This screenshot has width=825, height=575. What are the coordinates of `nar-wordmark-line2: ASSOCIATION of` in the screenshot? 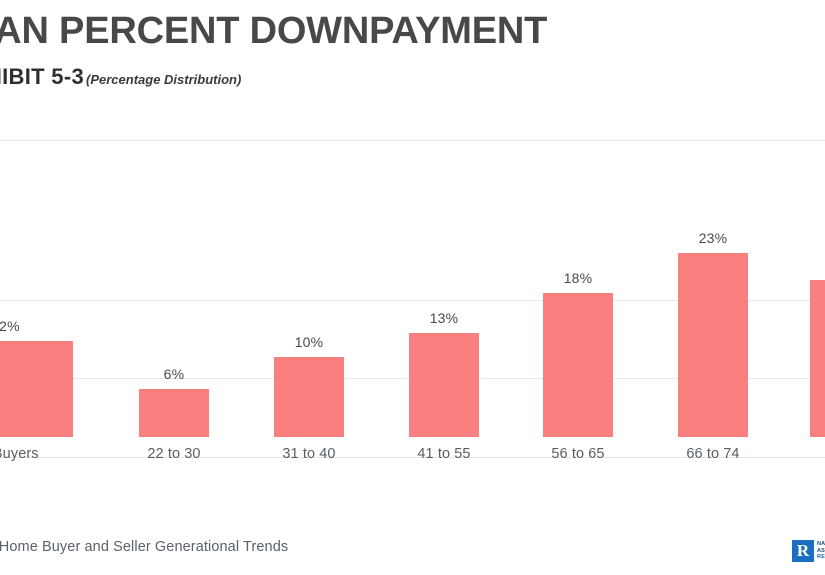 It's located at (821, 550).